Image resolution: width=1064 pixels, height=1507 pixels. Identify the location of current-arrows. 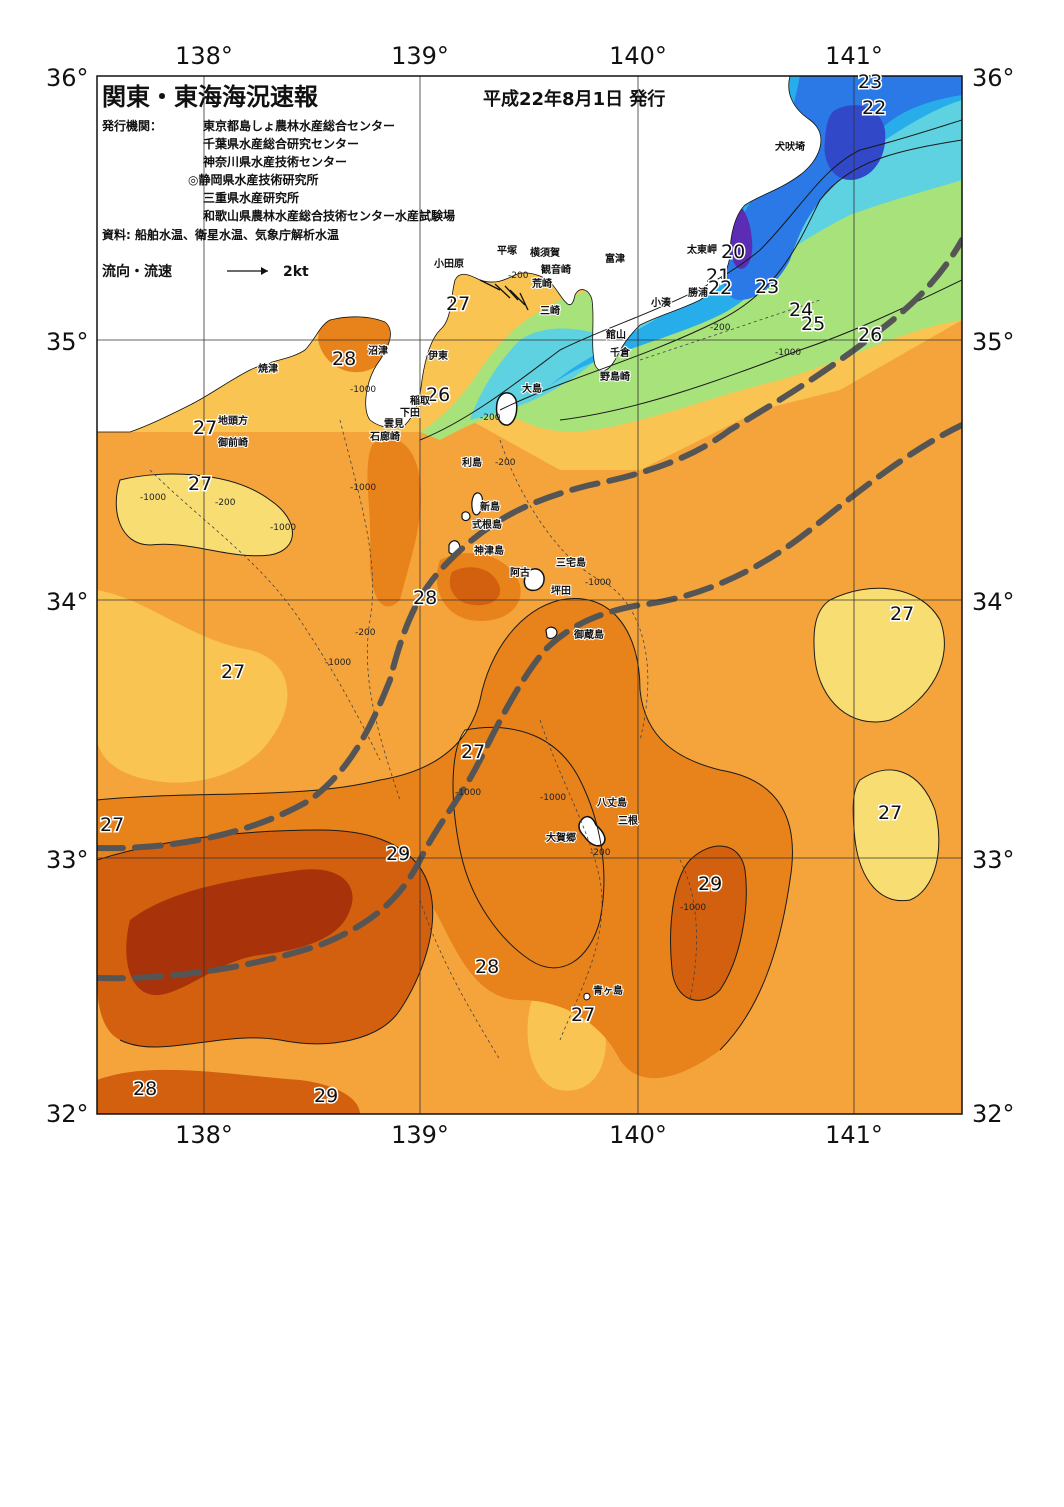
(504, 295).